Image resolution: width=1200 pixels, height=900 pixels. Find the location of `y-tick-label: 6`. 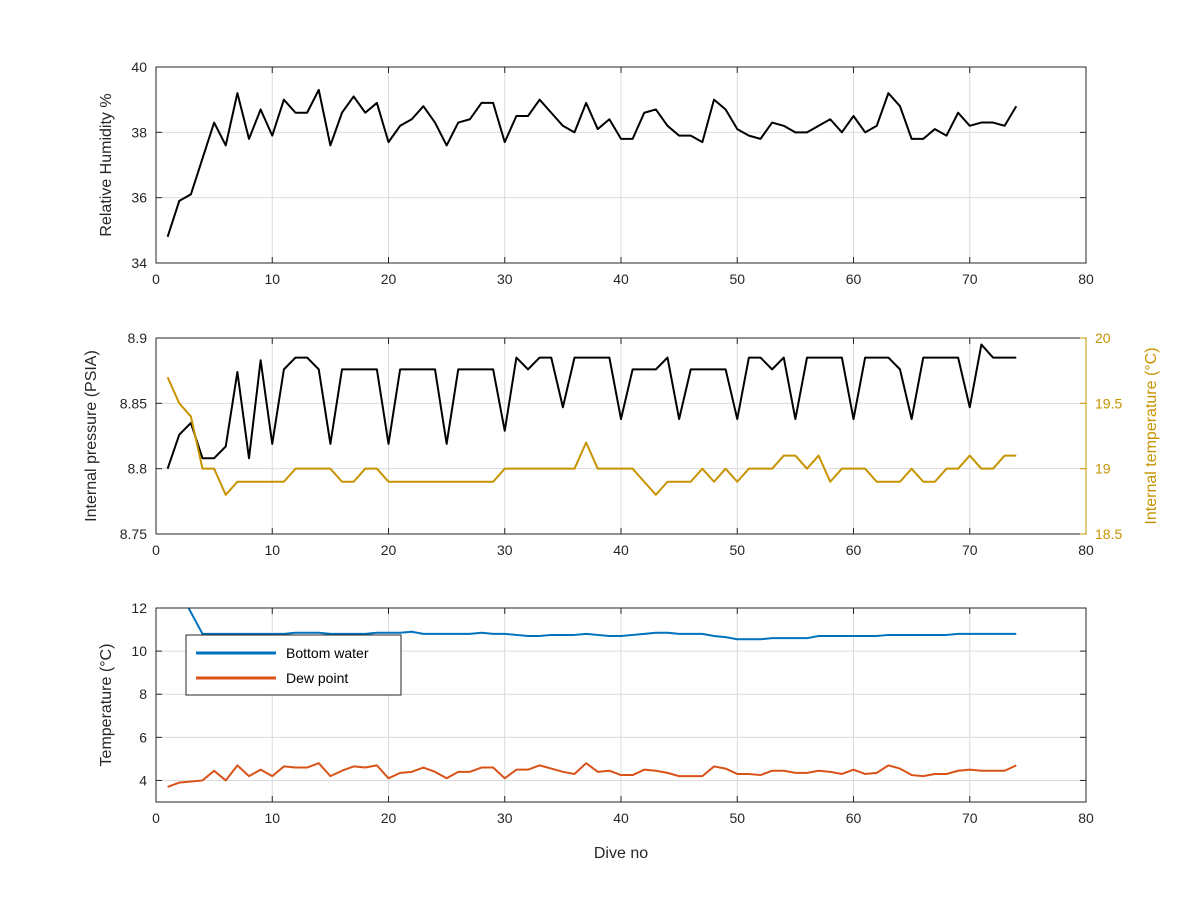

y-tick-label: 6 is located at coordinates (143, 737).